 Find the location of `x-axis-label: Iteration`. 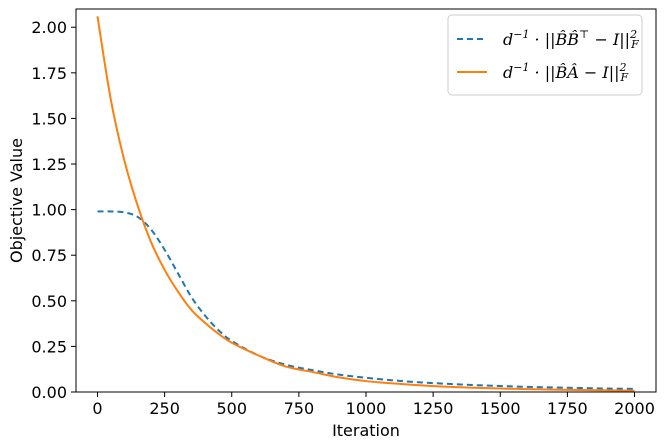

x-axis-label: Iteration is located at coordinates (366, 430).